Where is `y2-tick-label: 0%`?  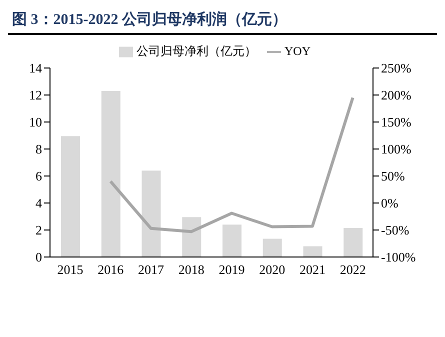 y2-tick-label: 0% is located at coordinates (389, 203).